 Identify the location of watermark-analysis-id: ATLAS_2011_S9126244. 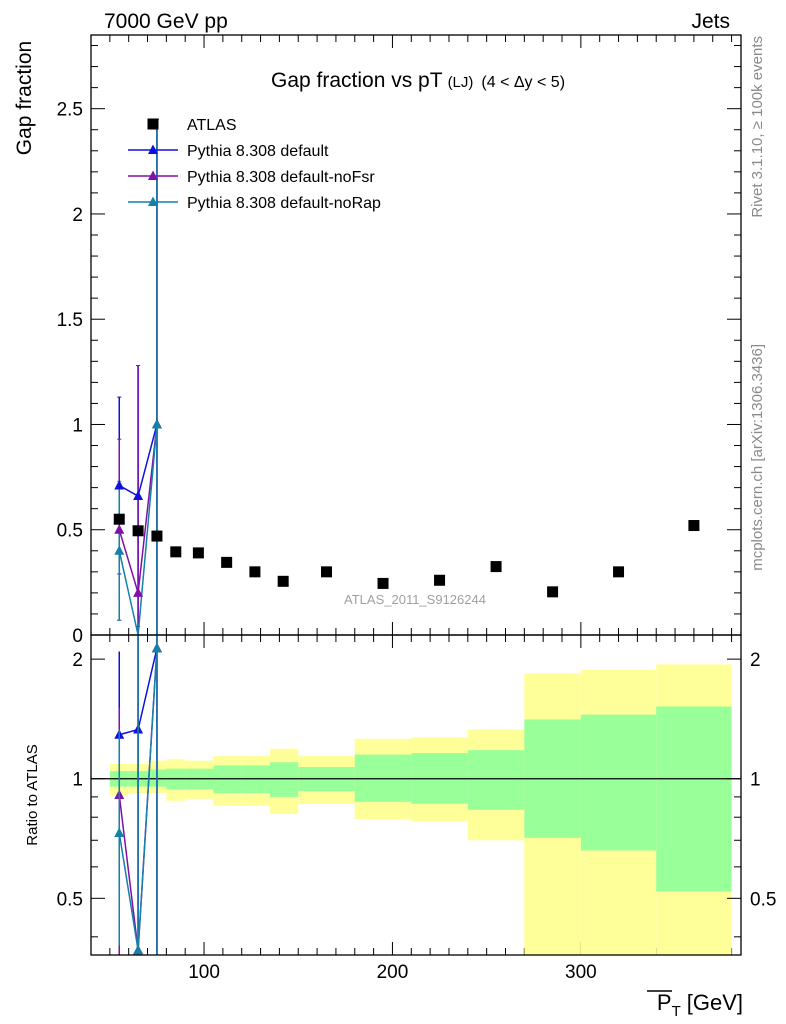
(415, 599).